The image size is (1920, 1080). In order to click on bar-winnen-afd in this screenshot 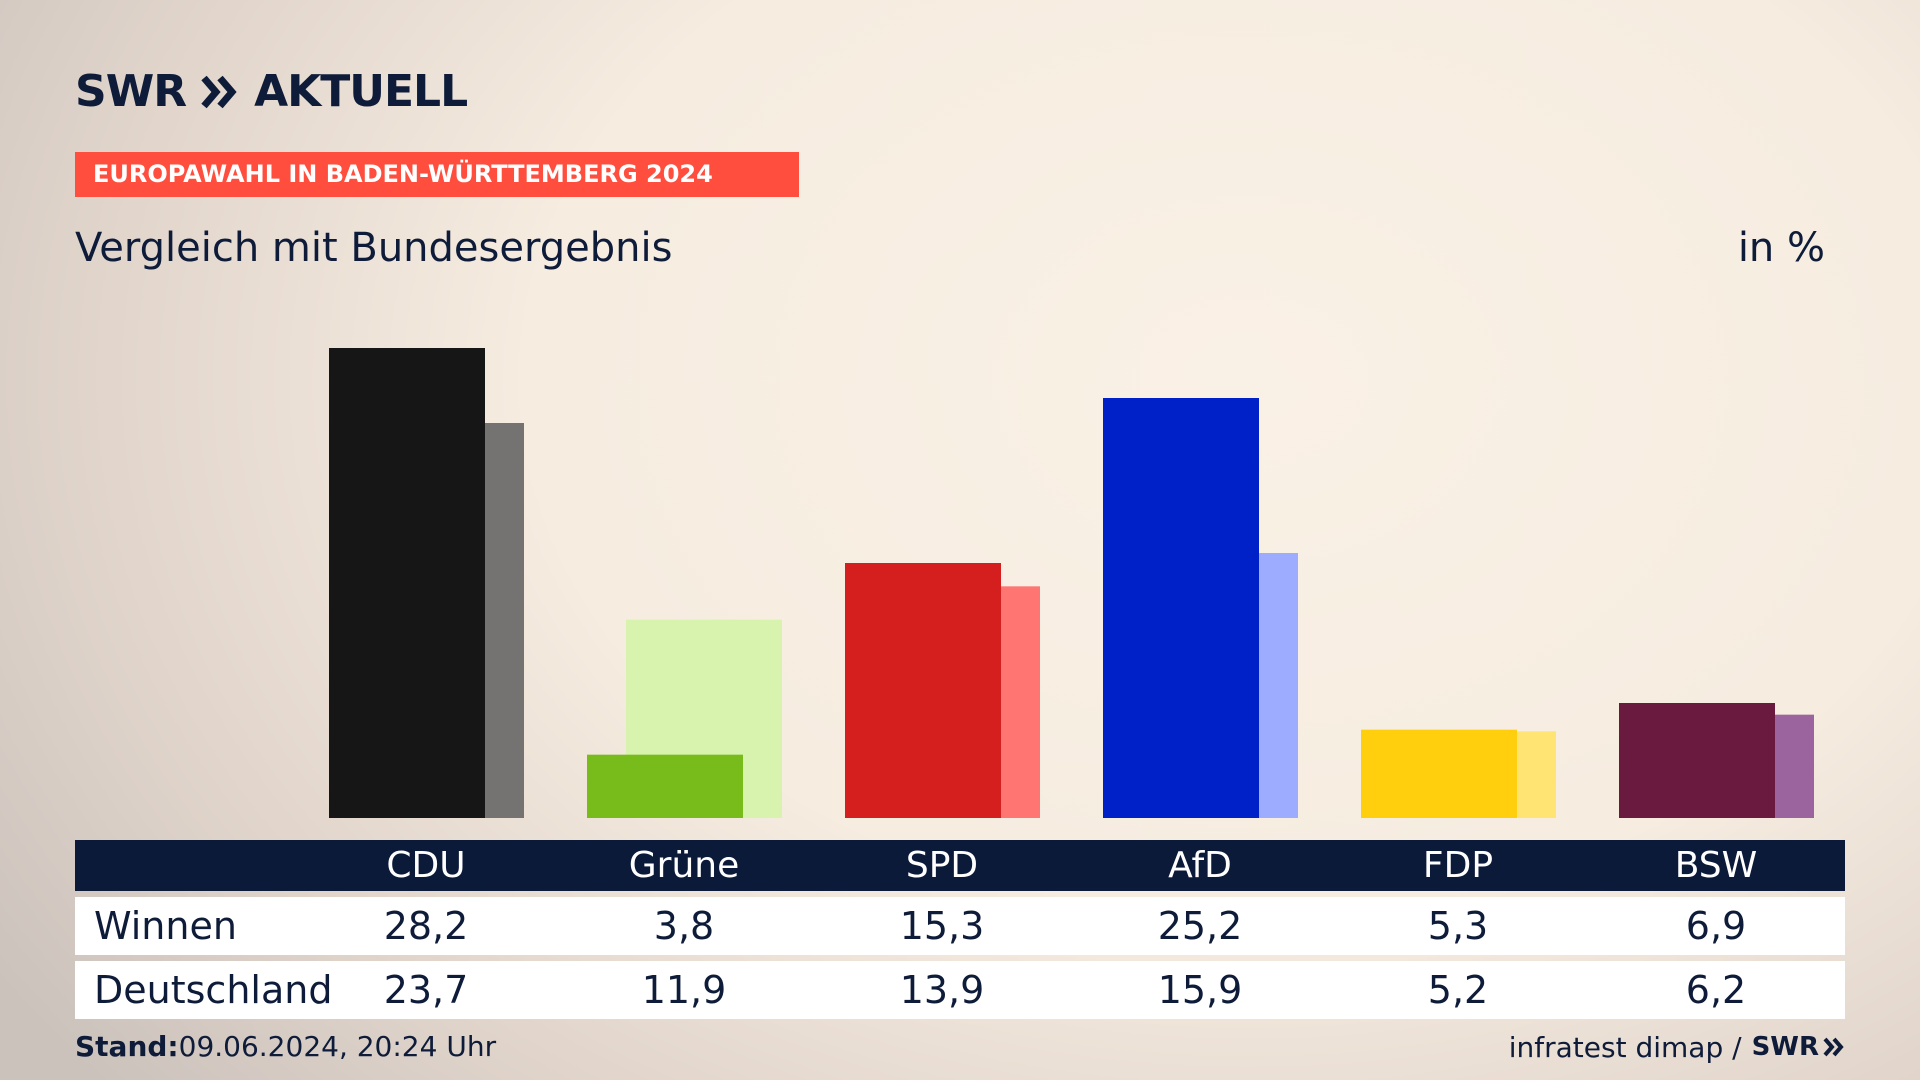, I will do `click(1181, 608)`.